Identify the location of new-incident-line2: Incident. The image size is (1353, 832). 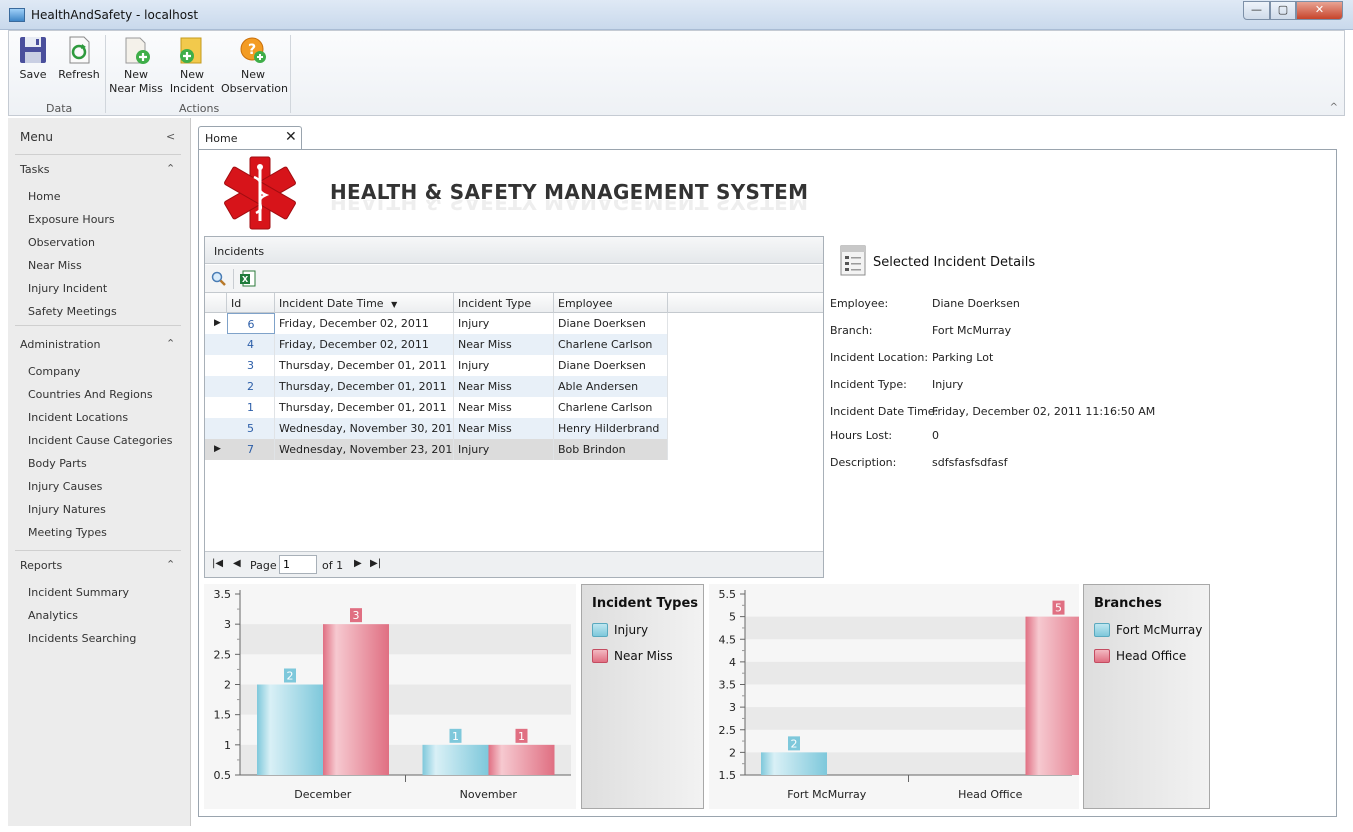
(192, 88).